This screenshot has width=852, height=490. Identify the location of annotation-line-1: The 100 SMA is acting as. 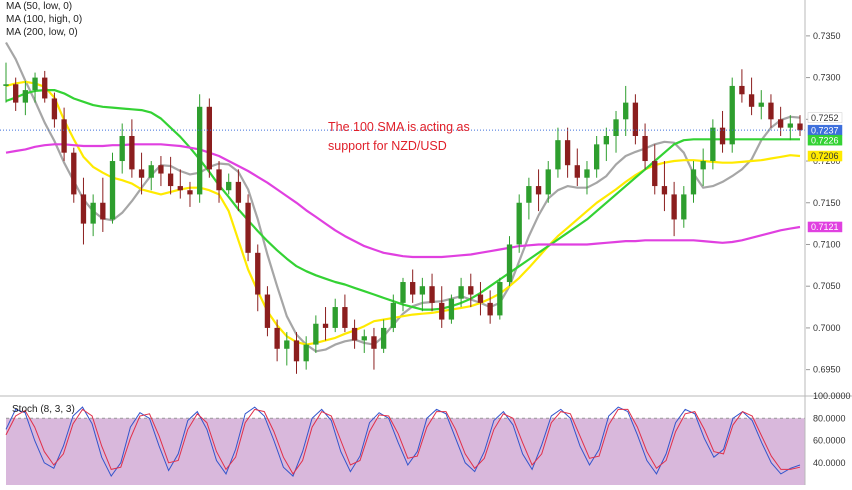
(399, 127).